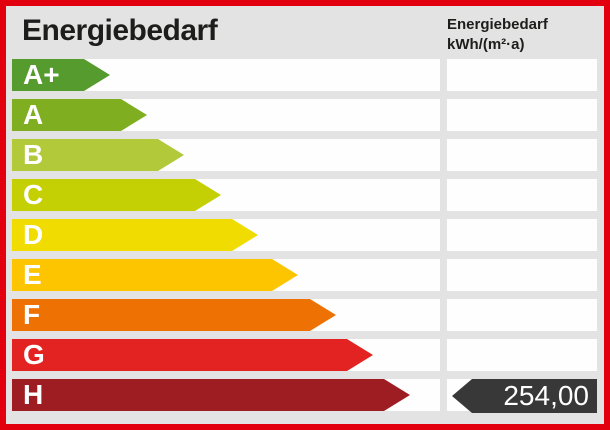 The image size is (610, 430). I want to click on band-cell-G: G, so click(226, 355).